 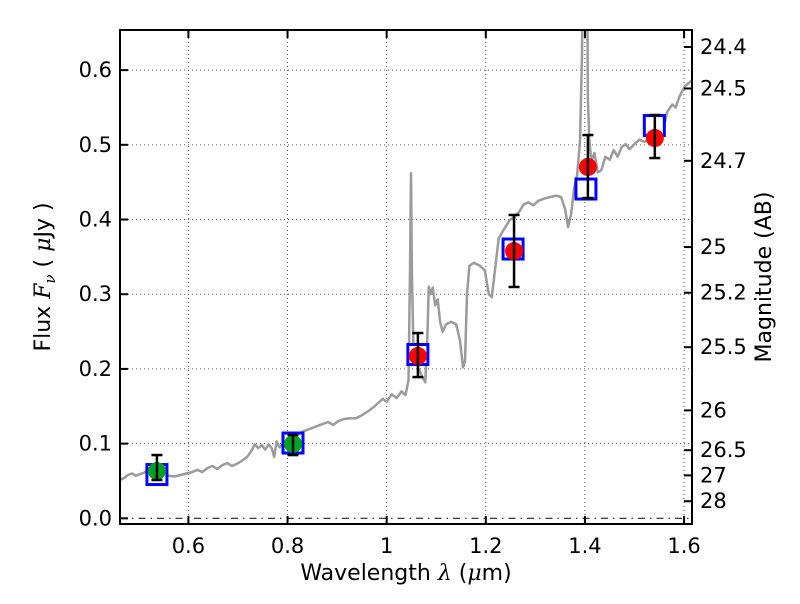 I want to click on x-axis-title: Wavelength λ (μm), so click(x=405, y=573).